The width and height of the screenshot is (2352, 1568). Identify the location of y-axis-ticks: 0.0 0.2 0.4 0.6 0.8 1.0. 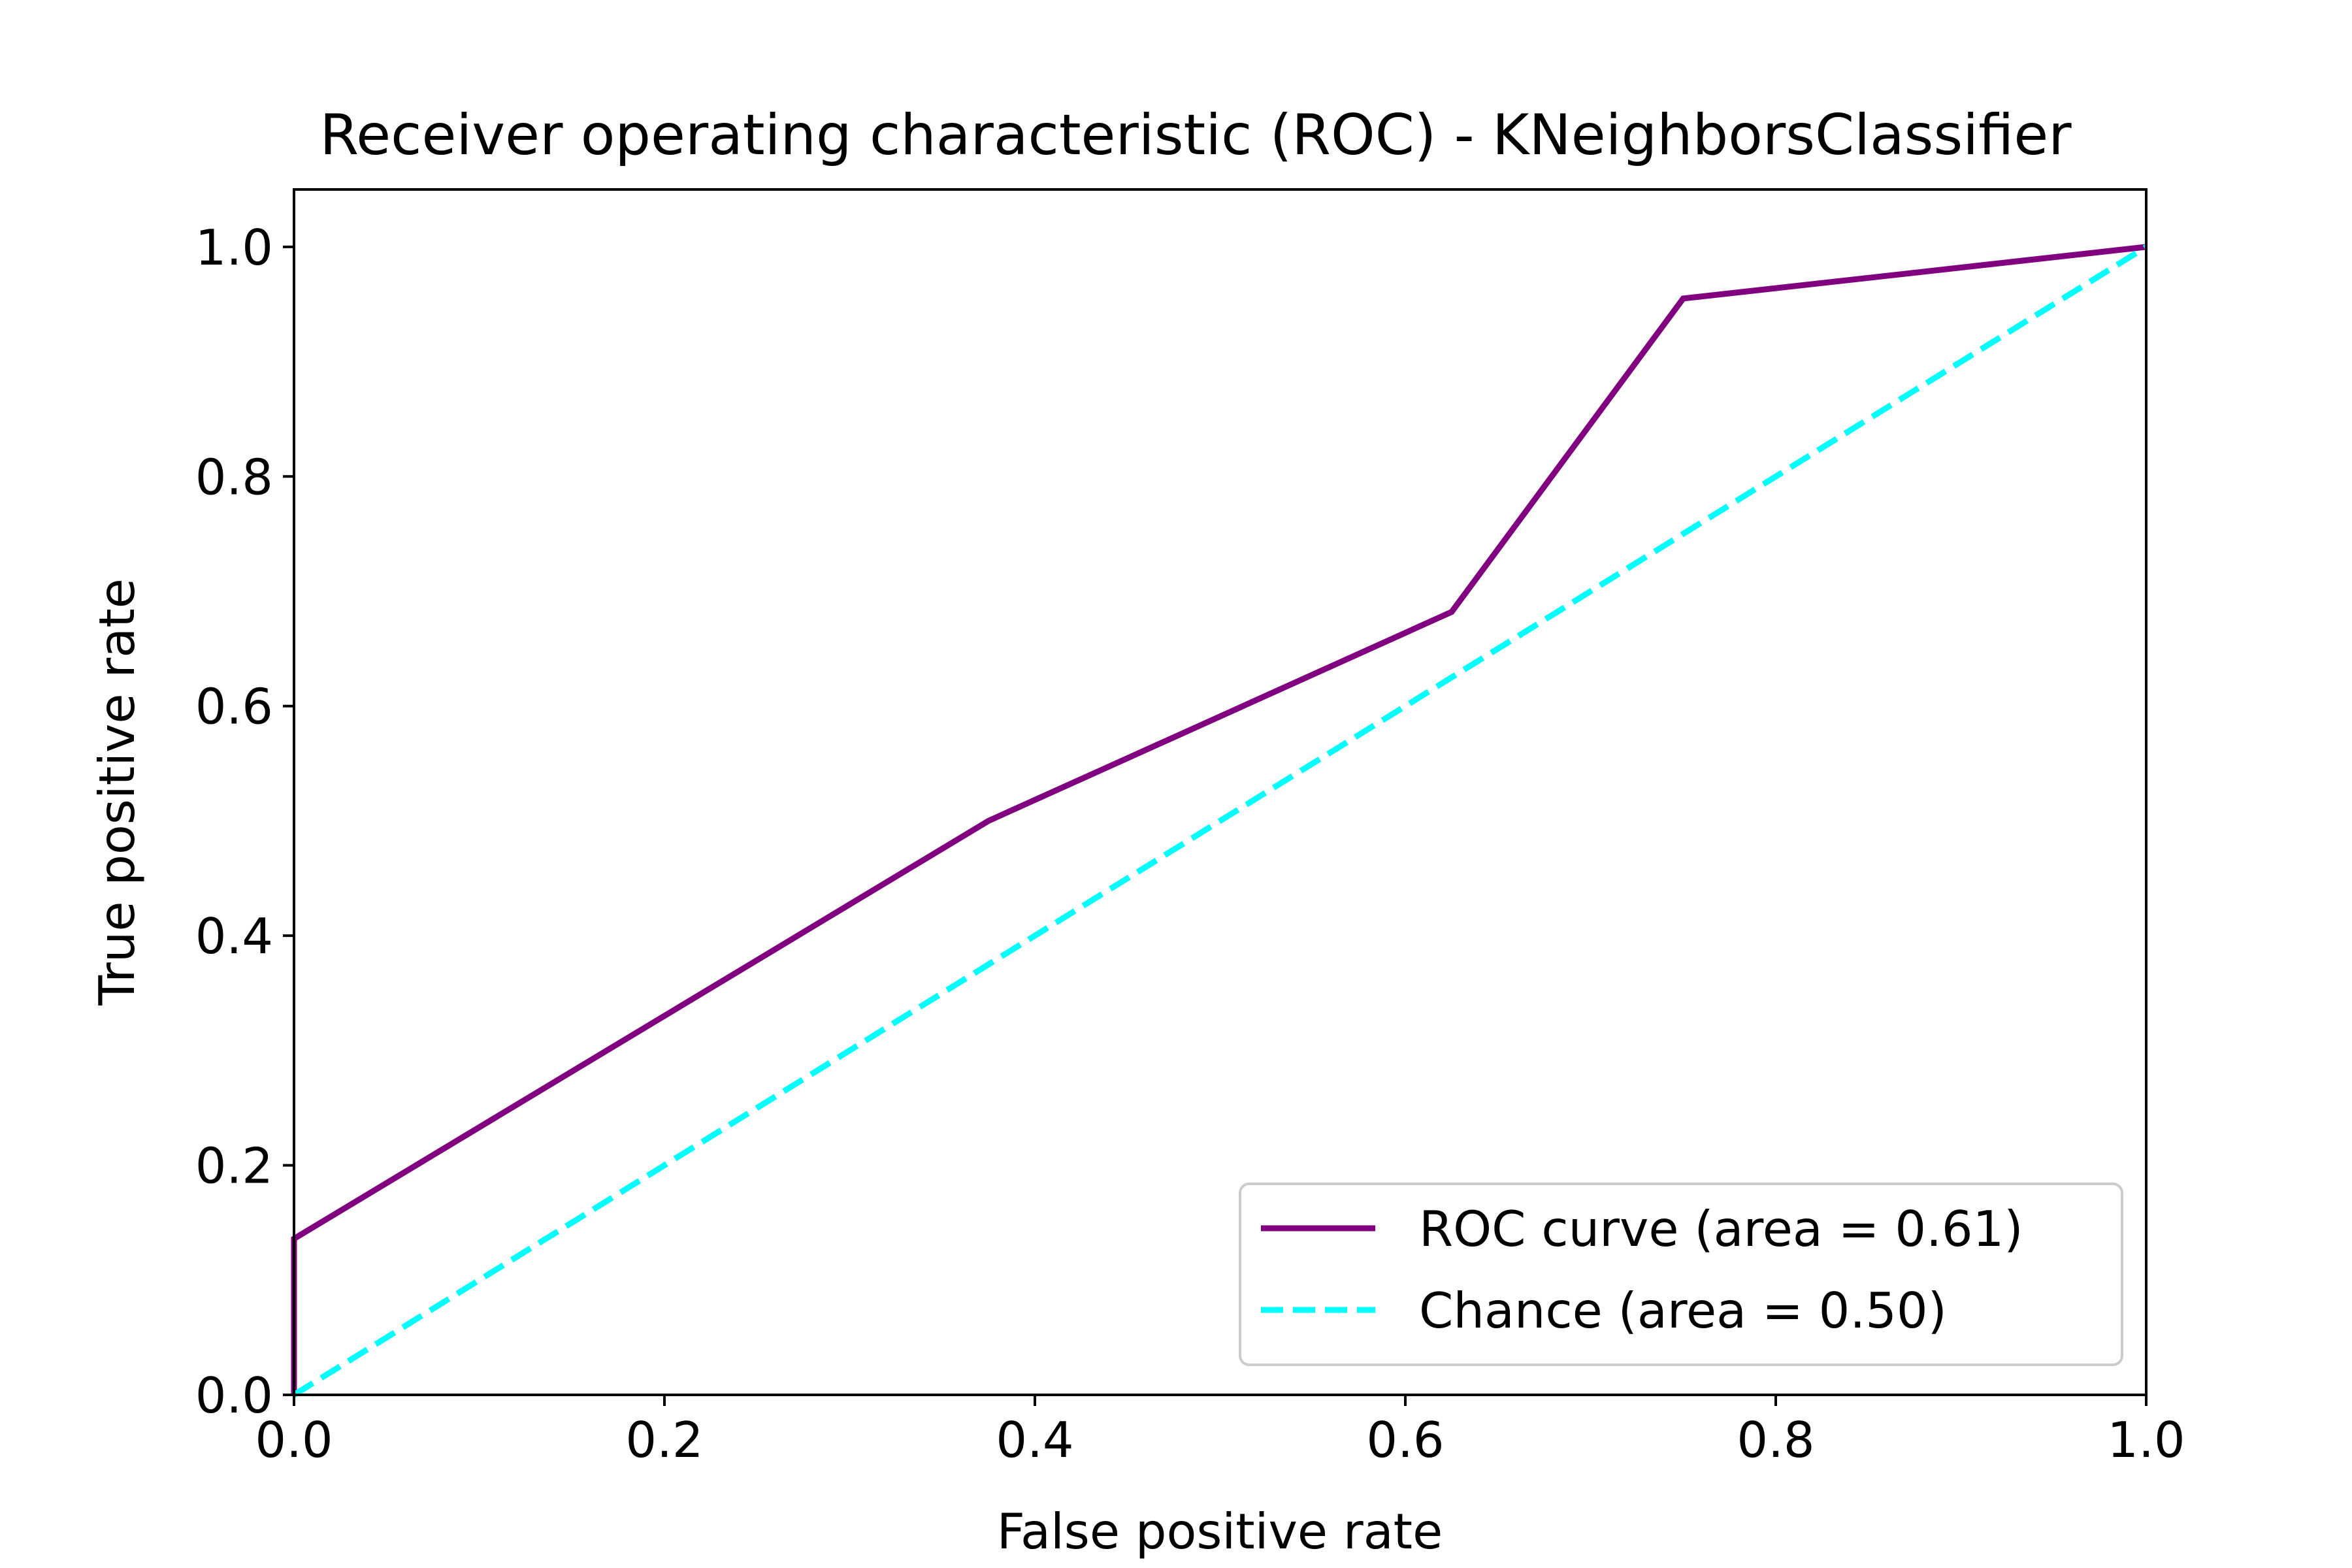
(244, 821).